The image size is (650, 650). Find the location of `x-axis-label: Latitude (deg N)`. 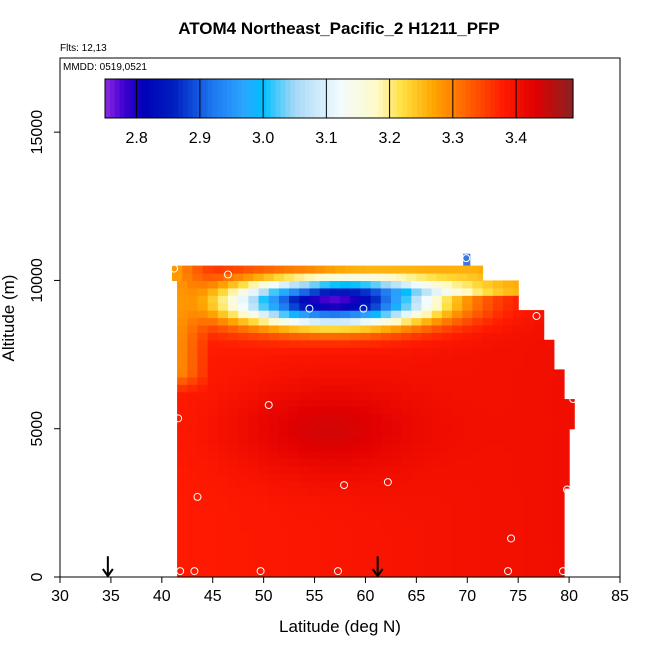

x-axis-label: Latitude (deg N) is located at coordinates (340, 626).